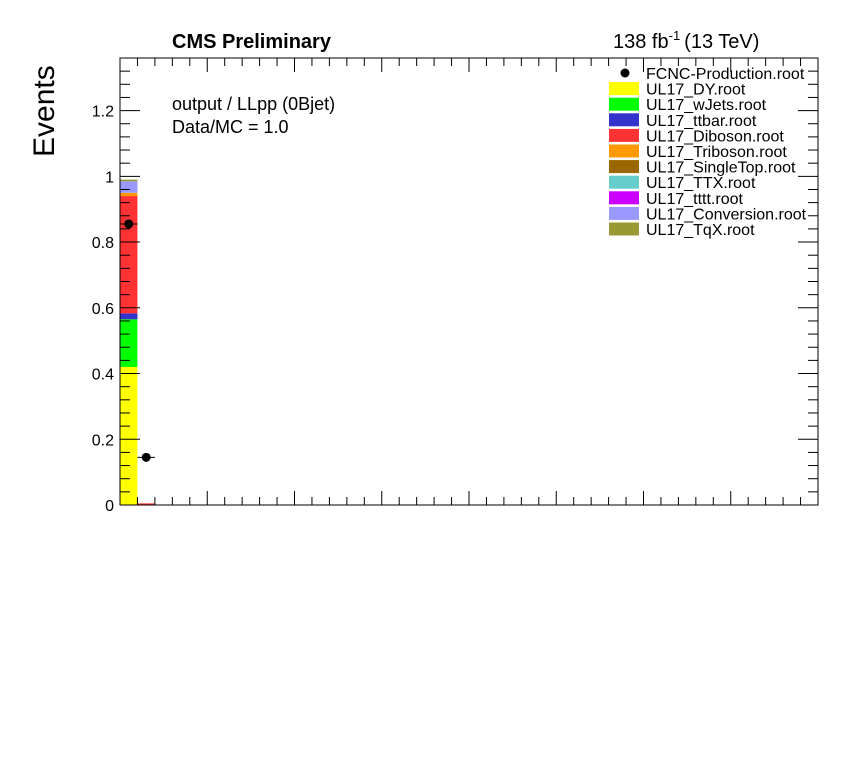 The image size is (861, 757). What do you see at coordinates (721, 168) in the screenshot?
I see `legend-label: UL17_SingleTop.root` at bounding box center [721, 168].